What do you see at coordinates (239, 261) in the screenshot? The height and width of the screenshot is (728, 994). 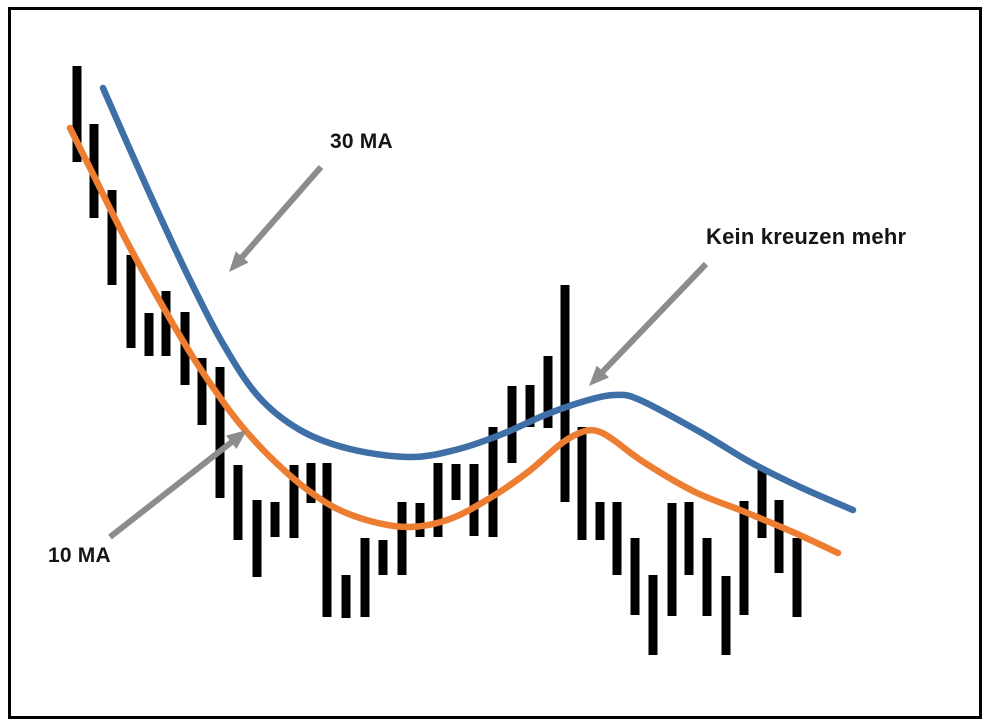 I see `ma30-arrow-icon-head` at bounding box center [239, 261].